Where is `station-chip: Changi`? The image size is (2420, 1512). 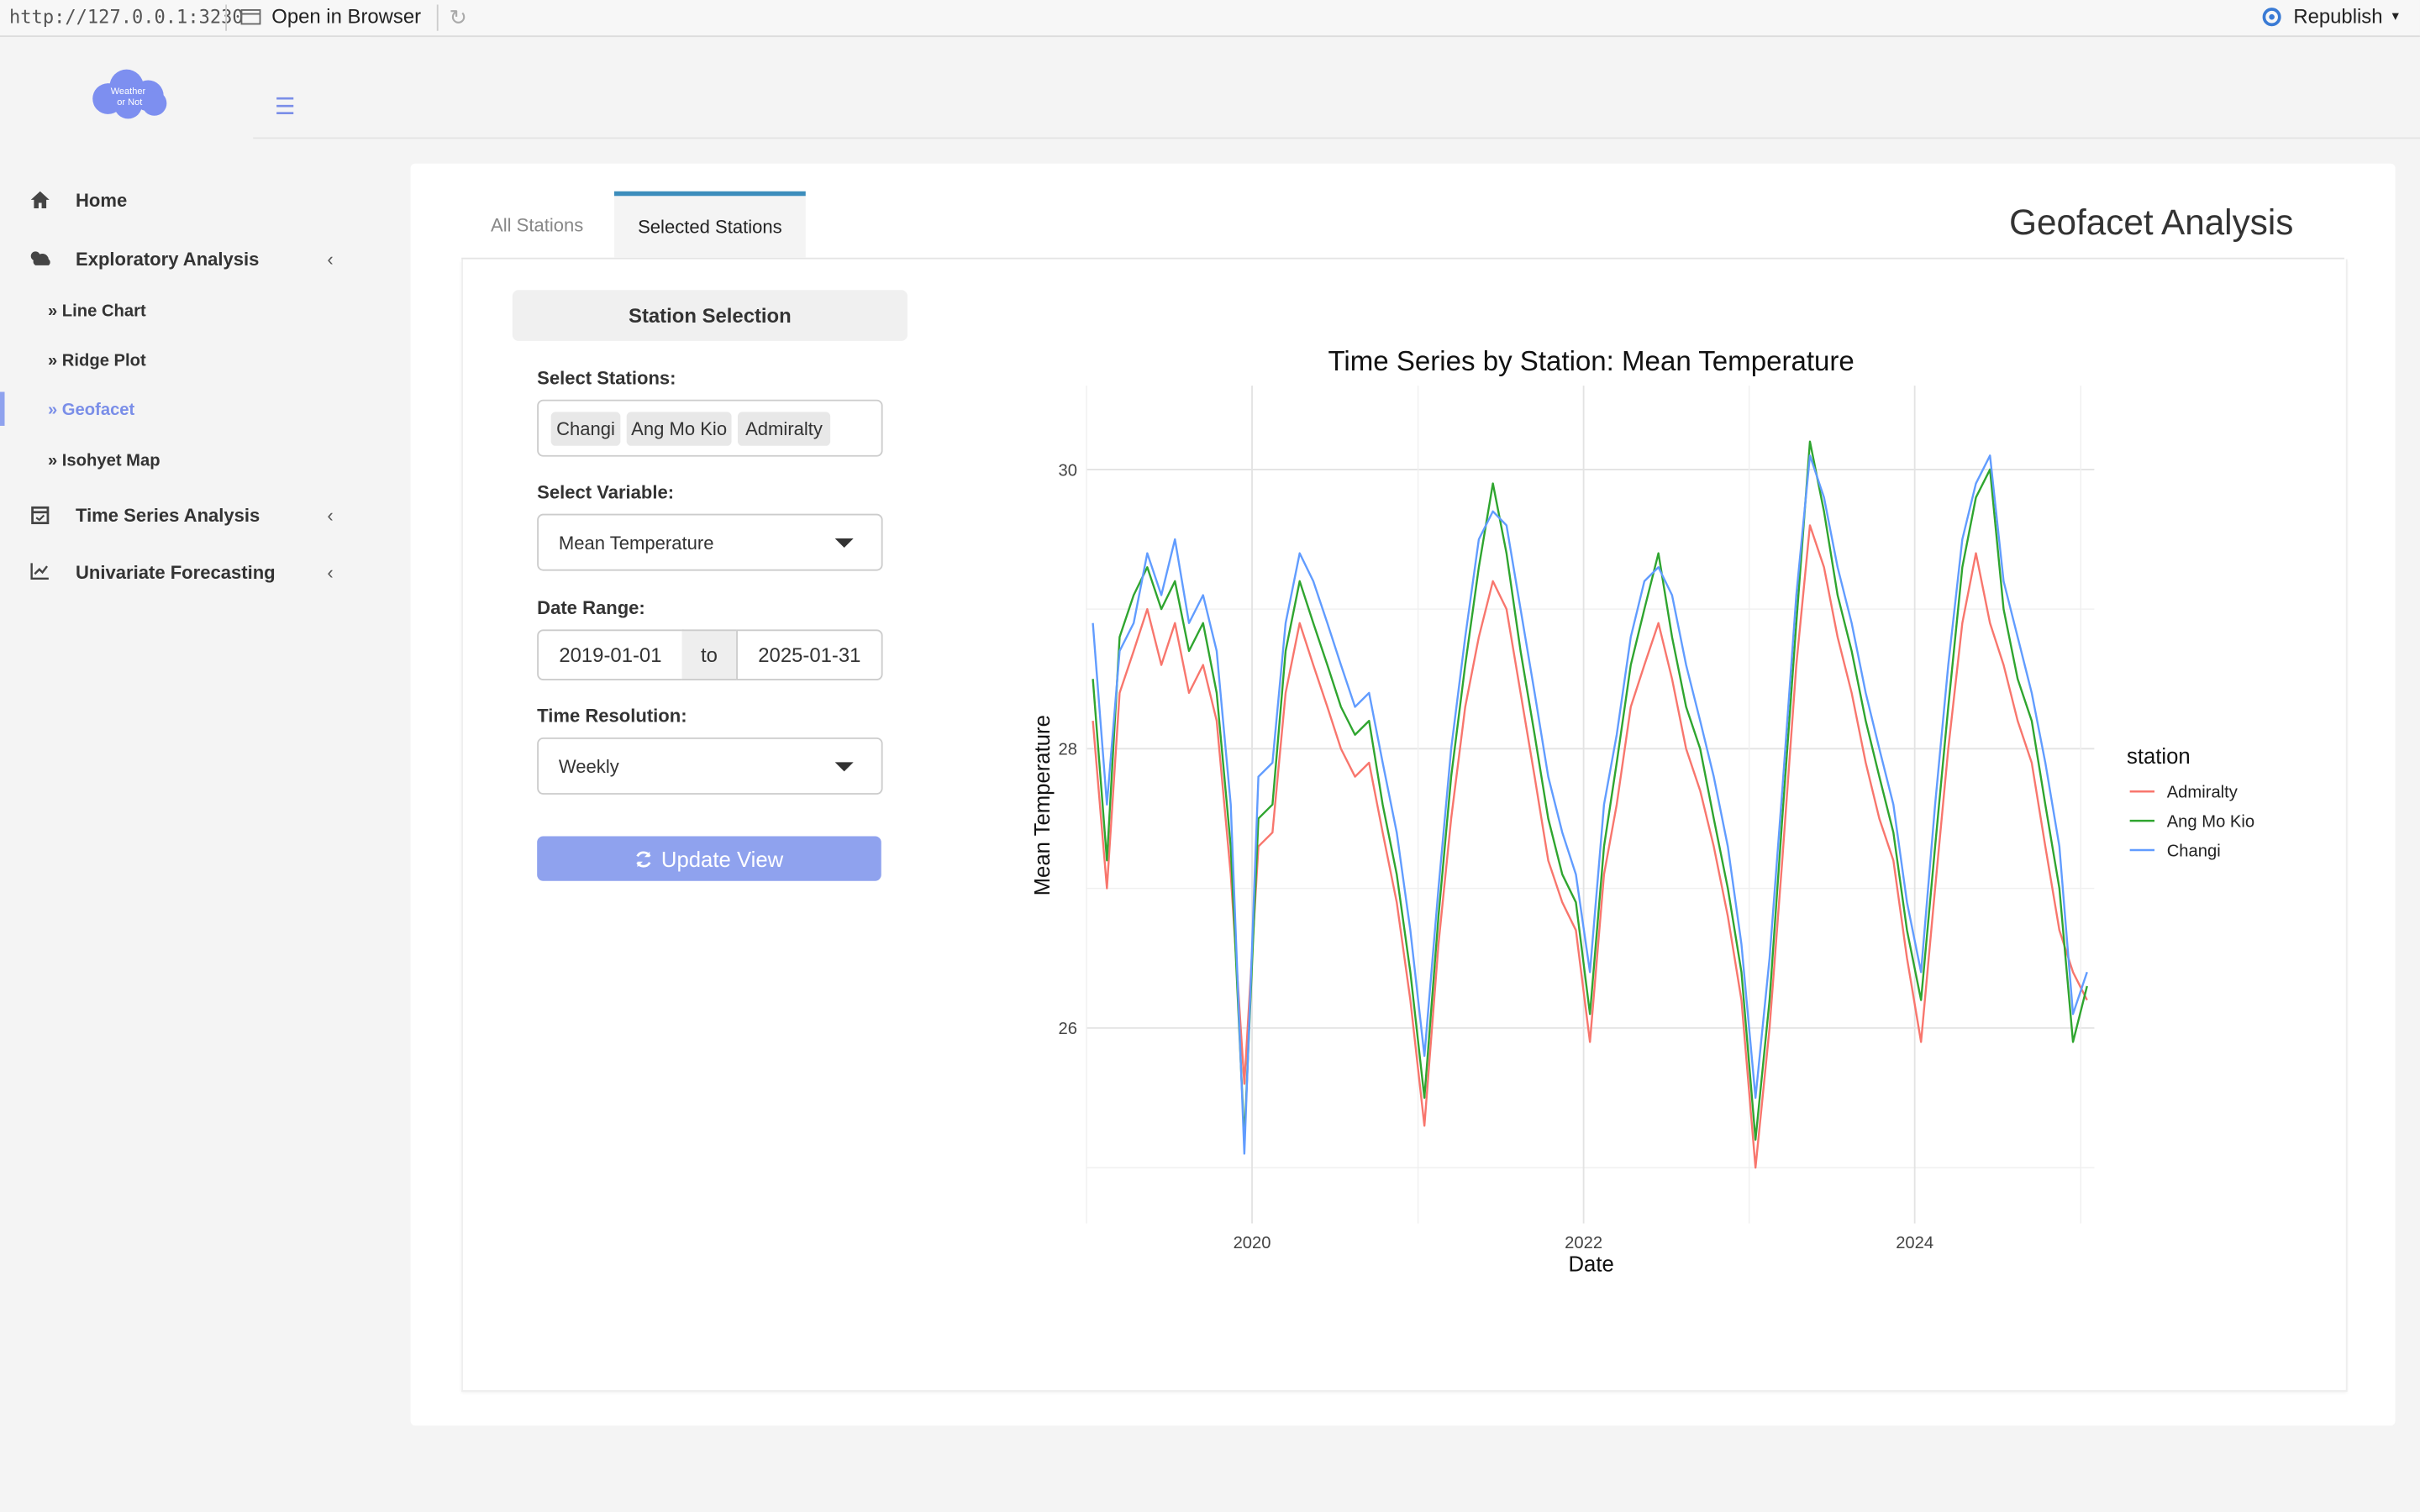 station-chip: Changi is located at coordinates (585, 429).